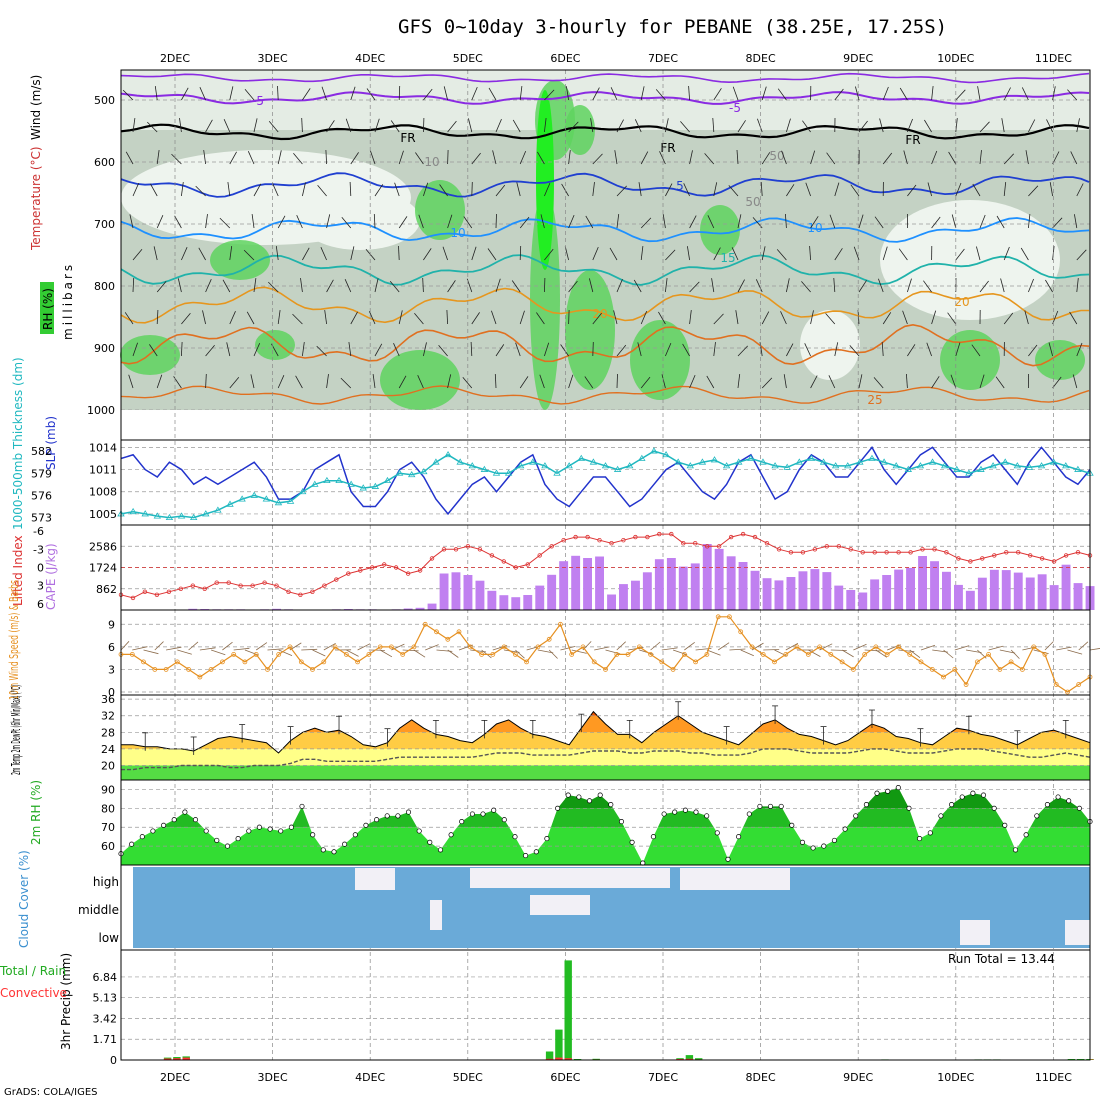  Describe the element at coordinates (324, 585) in the screenshot. I see `li-point` at that location.